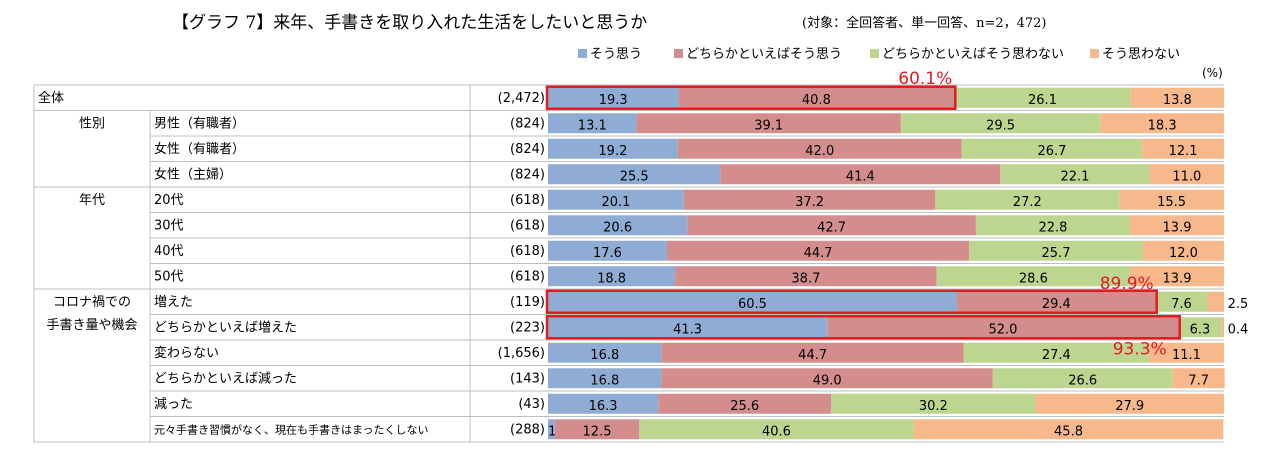 This screenshot has width=1263, height=466. I want to click on bar-value-label: 27.2, so click(1027, 202).